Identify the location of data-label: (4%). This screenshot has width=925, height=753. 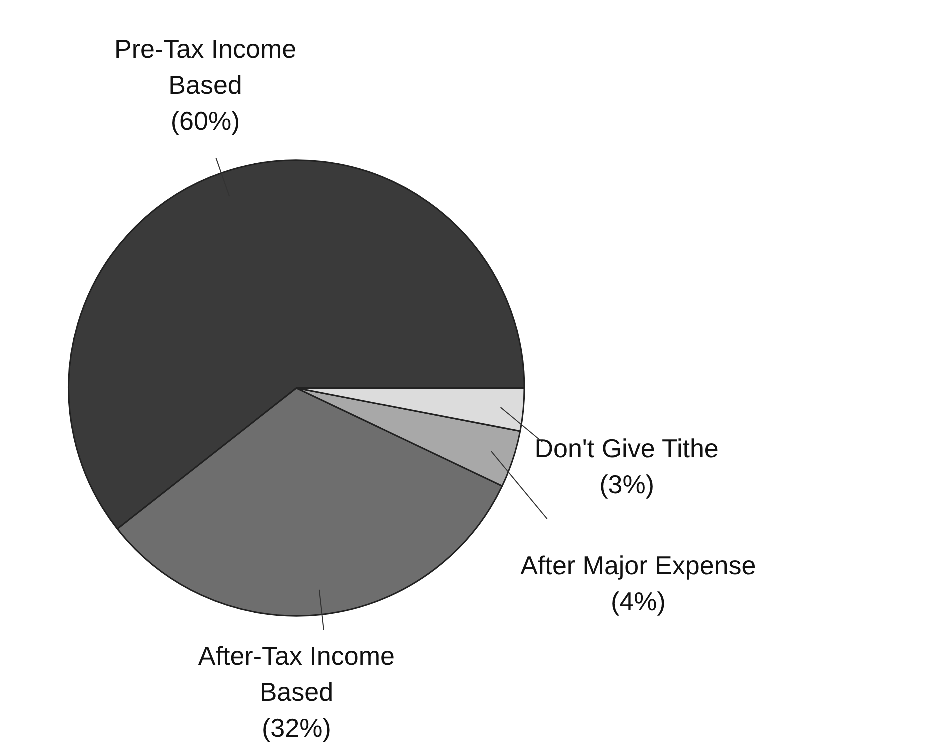
(638, 601).